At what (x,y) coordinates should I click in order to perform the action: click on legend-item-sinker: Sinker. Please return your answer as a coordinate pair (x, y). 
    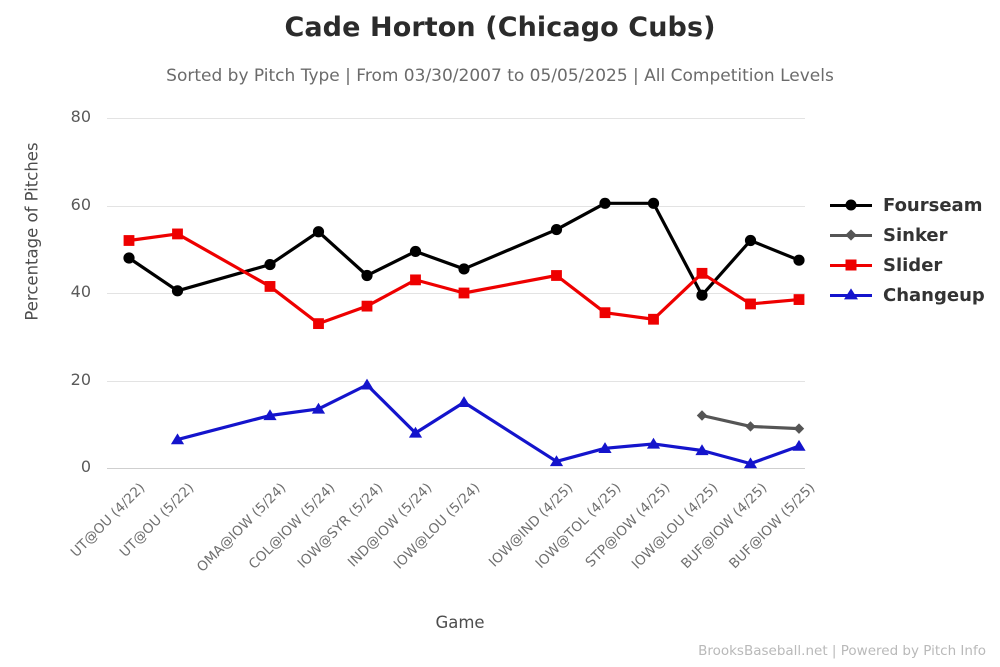
    Looking at the image, I should click on (906, 235).